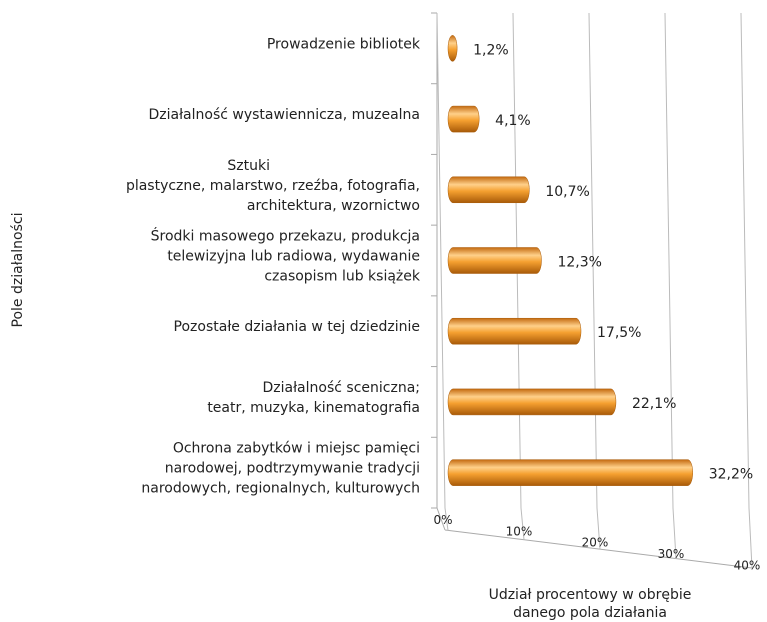  I want to click on value-label: 4,1%, so click(513, 121).